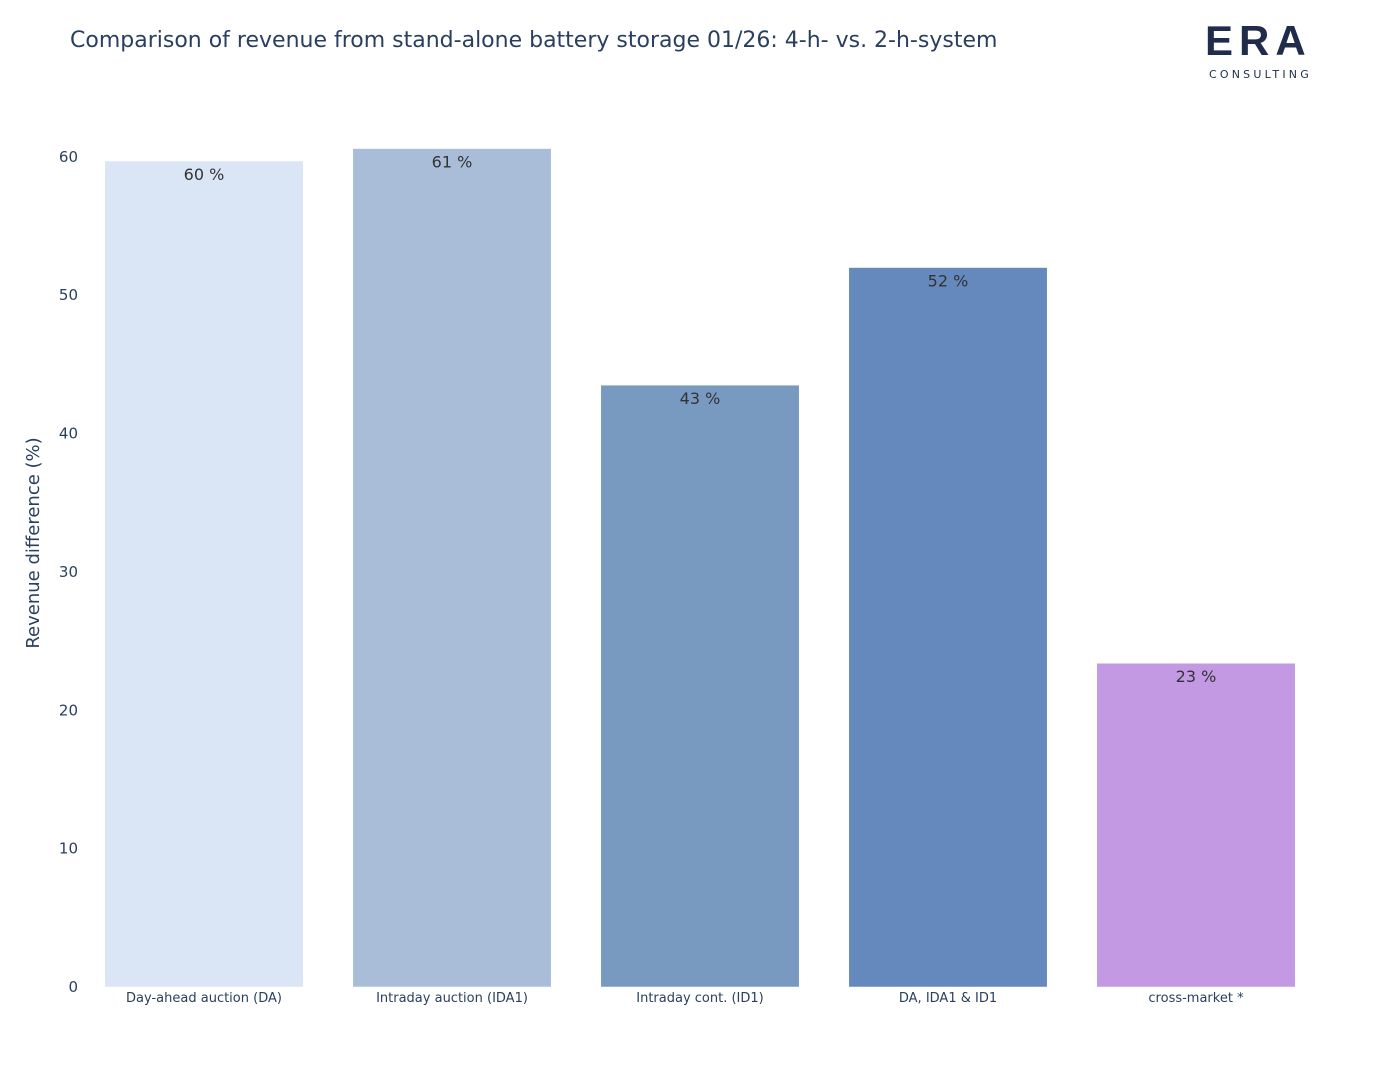 This screenshot has height=1067, width=1400. I want to click on bar-value-label: 61 %, so click(452, 162).